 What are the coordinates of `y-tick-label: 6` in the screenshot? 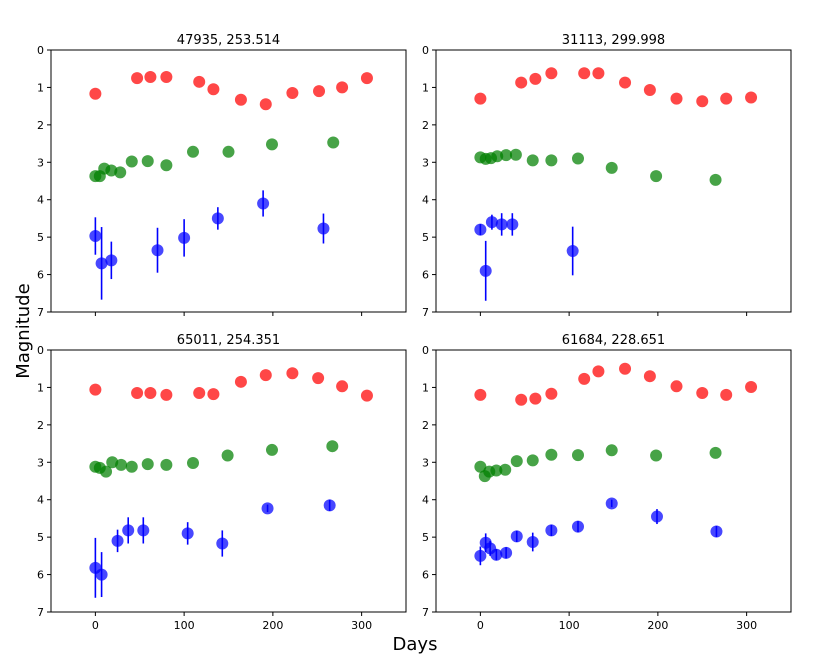 It's located at (425, 575).